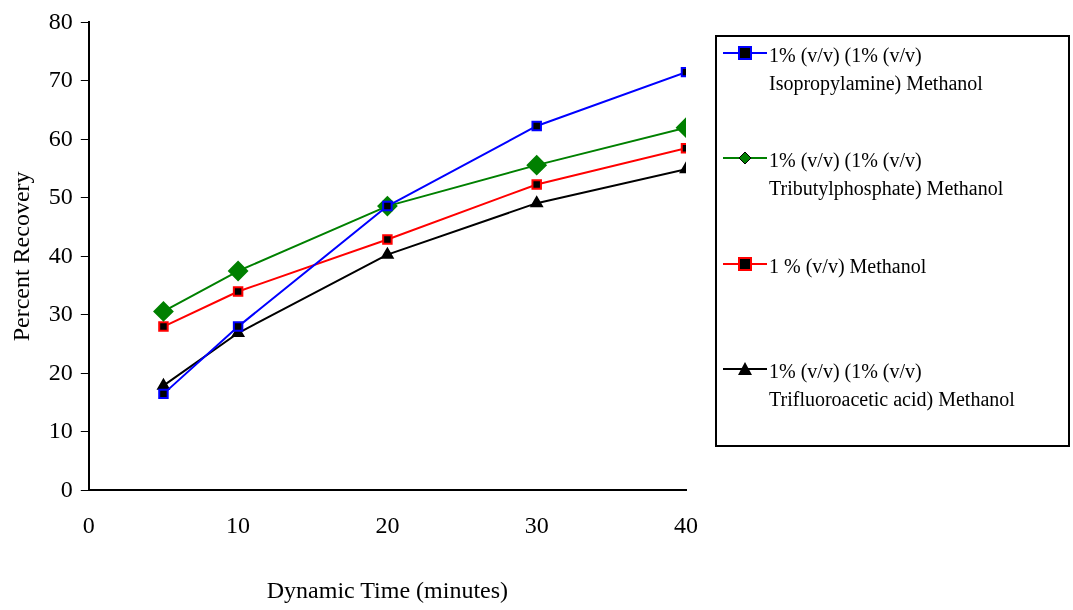 This screenshot has width=1073, height=610. Describe the element at coordinates (848, 266) in the screenshot. I see `legend-label: 1 % (v/v) Methanol` at that location.